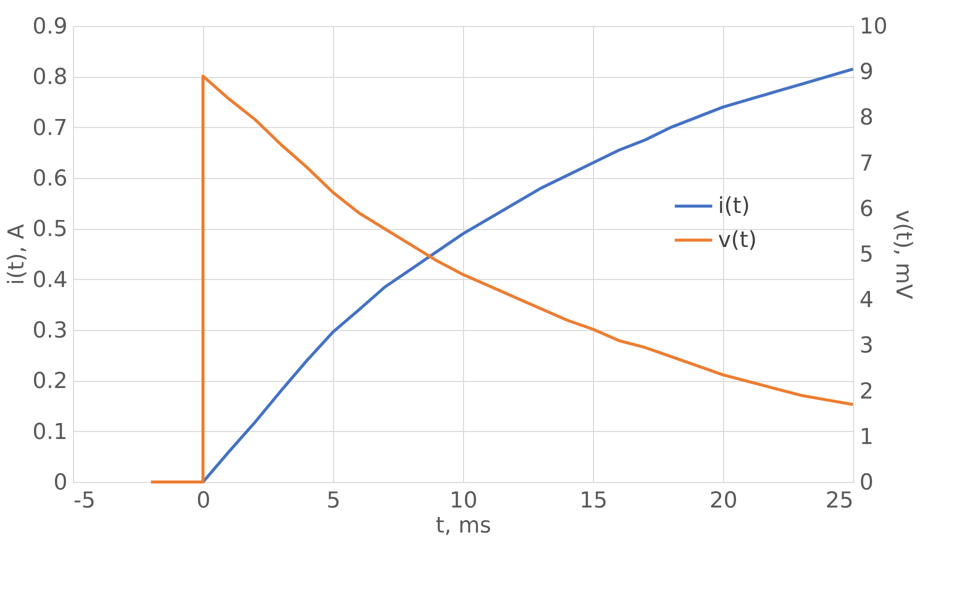  Describe the element at coordinates (724, 501) in the screenshot. I see `x-tick-label: 20` at that location.